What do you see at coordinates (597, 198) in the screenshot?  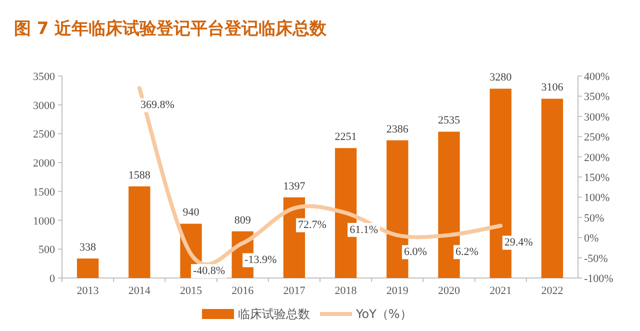 I see `y2-tick-label: 100%` at bounding box center [597, 198].